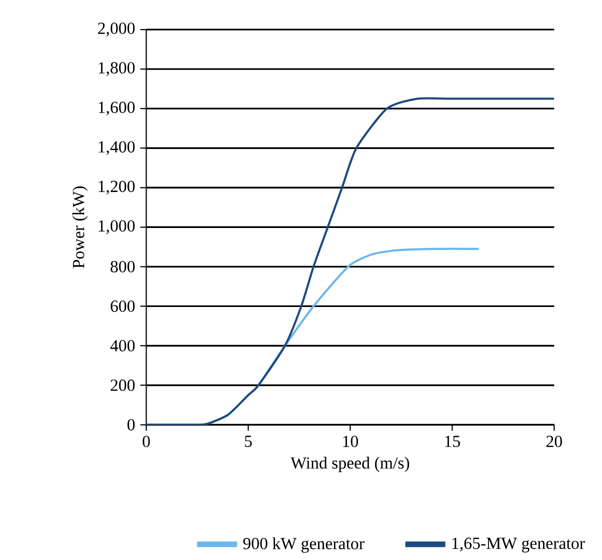 The image size is (602, 560). I want to click on y-tick-label: 800, so click(122, 266).